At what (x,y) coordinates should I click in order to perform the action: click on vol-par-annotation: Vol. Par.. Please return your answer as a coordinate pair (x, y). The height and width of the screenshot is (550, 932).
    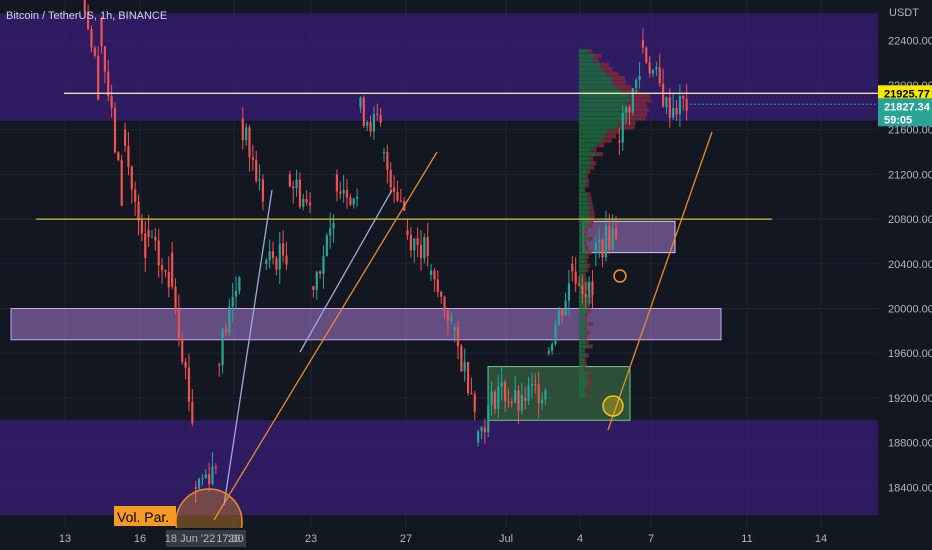
    Looking at the image, I should click on (145, 516).